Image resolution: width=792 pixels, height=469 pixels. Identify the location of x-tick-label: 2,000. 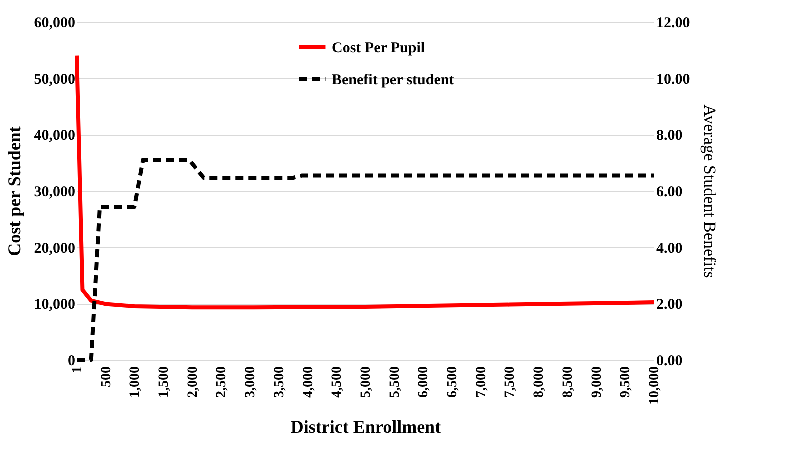
(193, 382).